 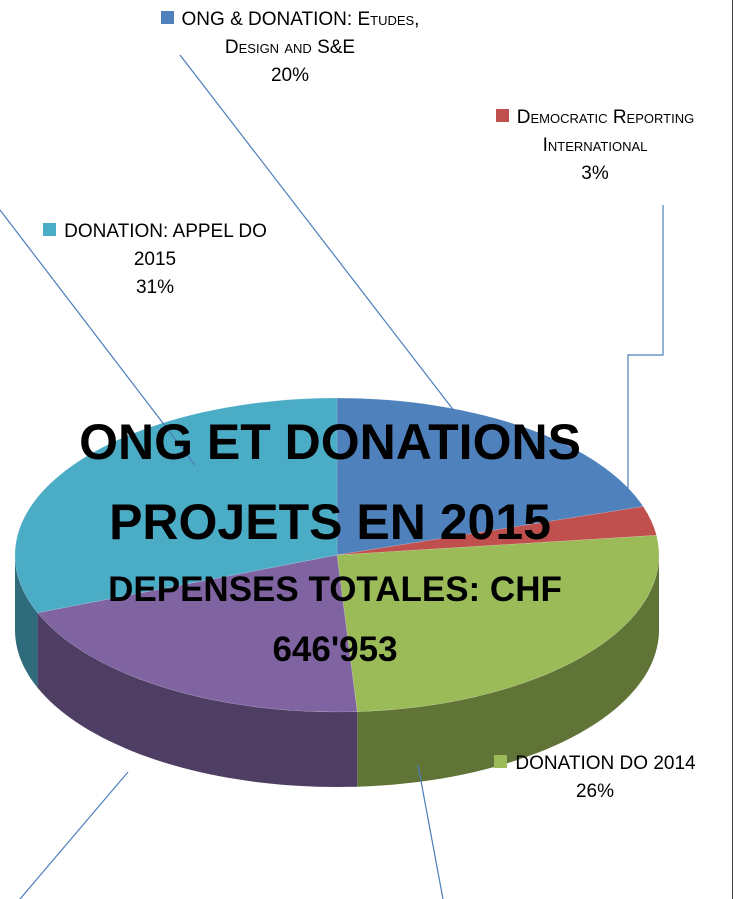 I want to click on chart-subtitle: DEPENSES TOTALES: CHF 646'953, so click(x=335, y=619).